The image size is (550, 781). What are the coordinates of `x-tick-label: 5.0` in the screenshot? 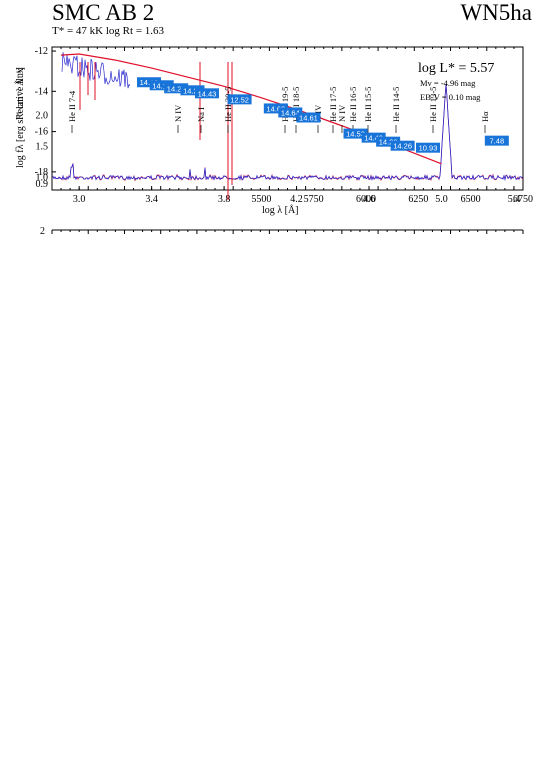 It's located at (441, 199).